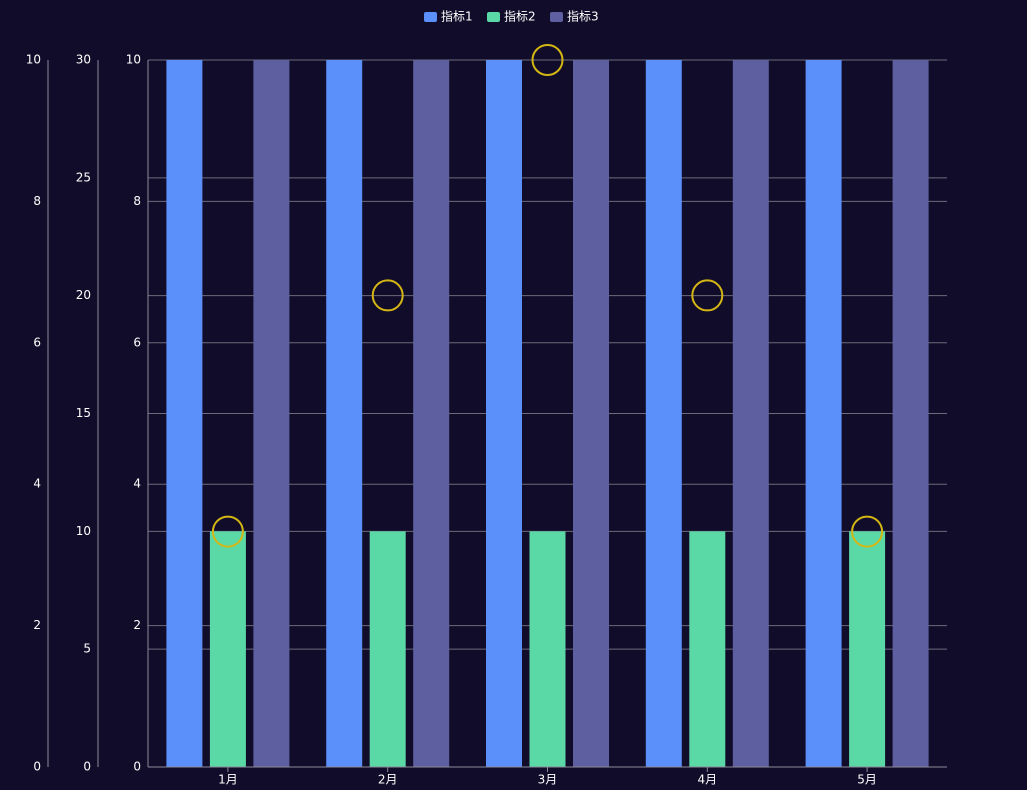 This screenshot has width=1027, height=790. I want to click on y3-tick-label: 30, so click(83, 60).